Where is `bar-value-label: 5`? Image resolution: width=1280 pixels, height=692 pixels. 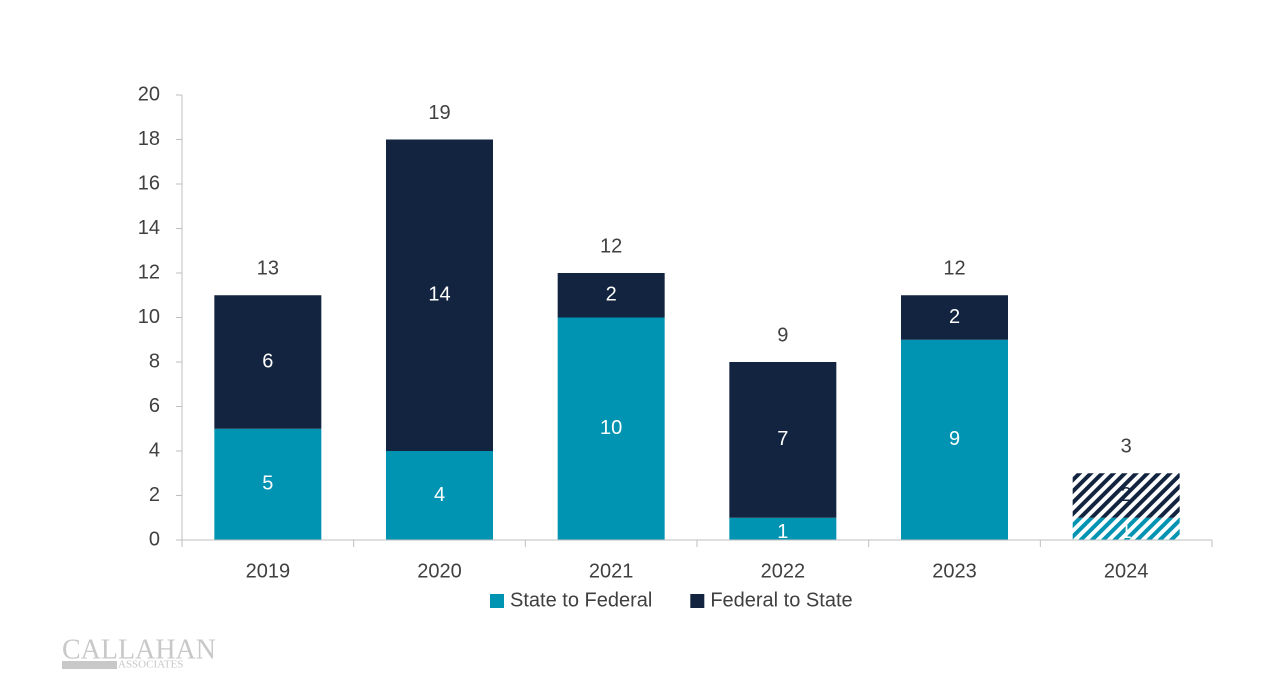 bar-value-label: 5 is located at coordinates (267, 484).